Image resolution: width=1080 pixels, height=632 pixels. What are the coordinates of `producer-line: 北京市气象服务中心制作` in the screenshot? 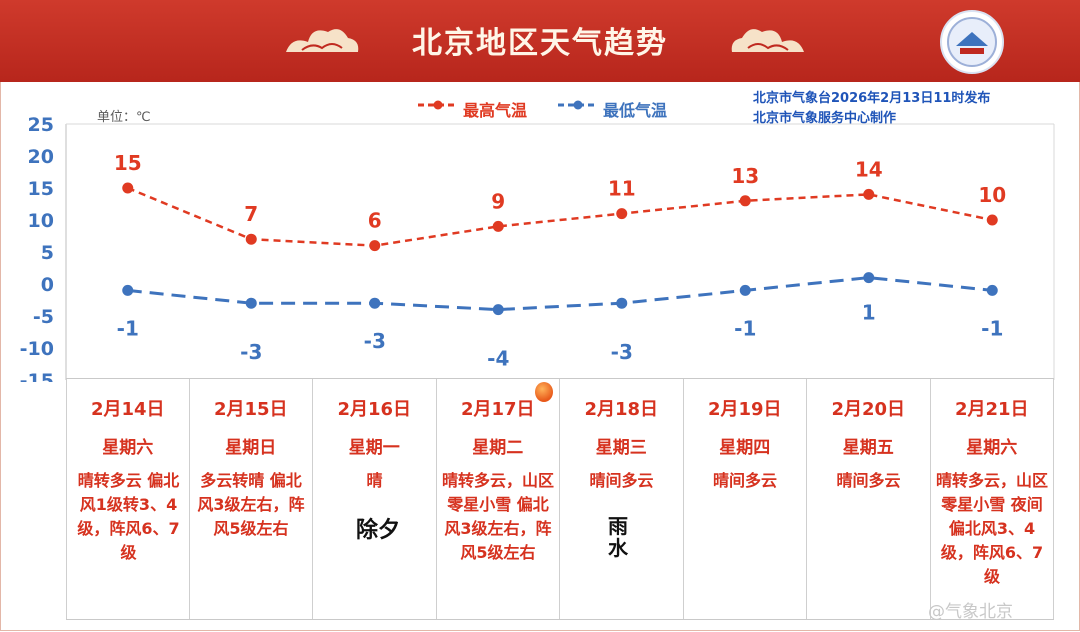 It's located at (825, 118).